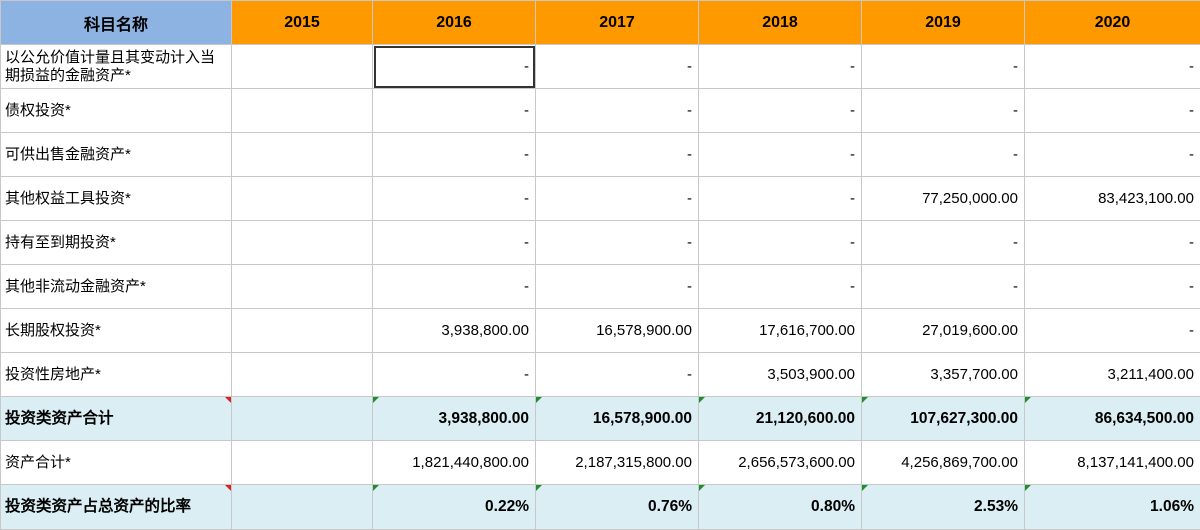 Image resolution: width=1200 pixels, height=530 pixels. I want to click on selected-cell: -, so click(454, 67).